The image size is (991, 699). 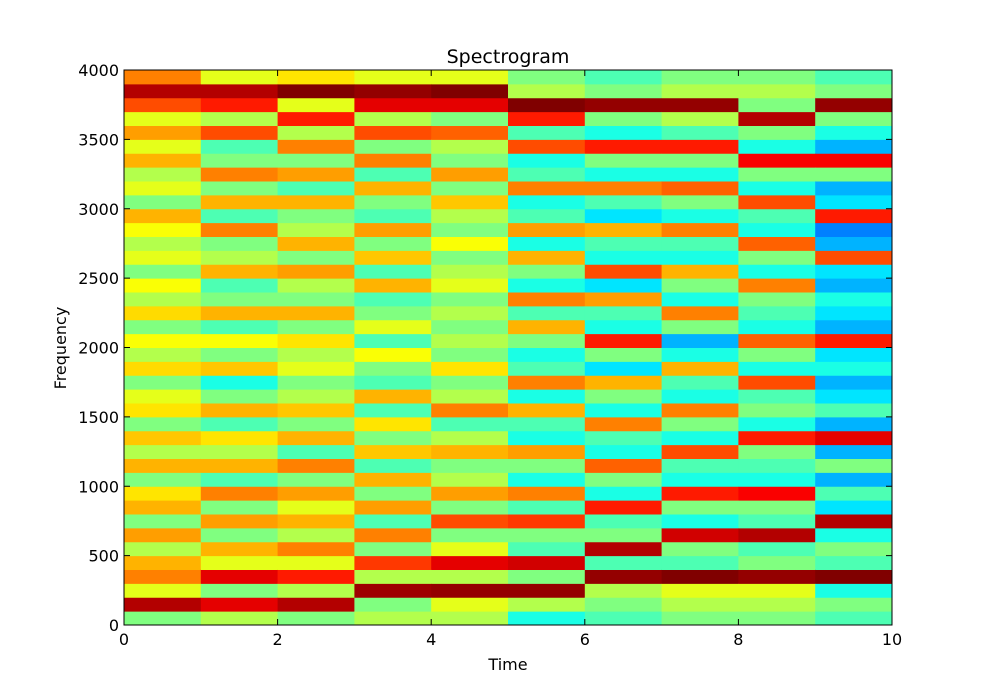 I want to click on y-axis-label: Frequency, so click(x=60, y=348).